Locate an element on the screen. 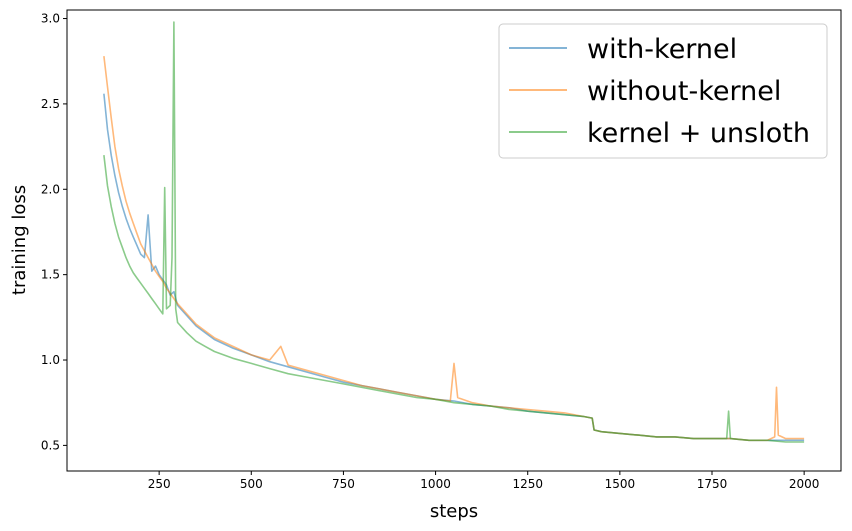  legend-frame is located at coordinates (663, 91).